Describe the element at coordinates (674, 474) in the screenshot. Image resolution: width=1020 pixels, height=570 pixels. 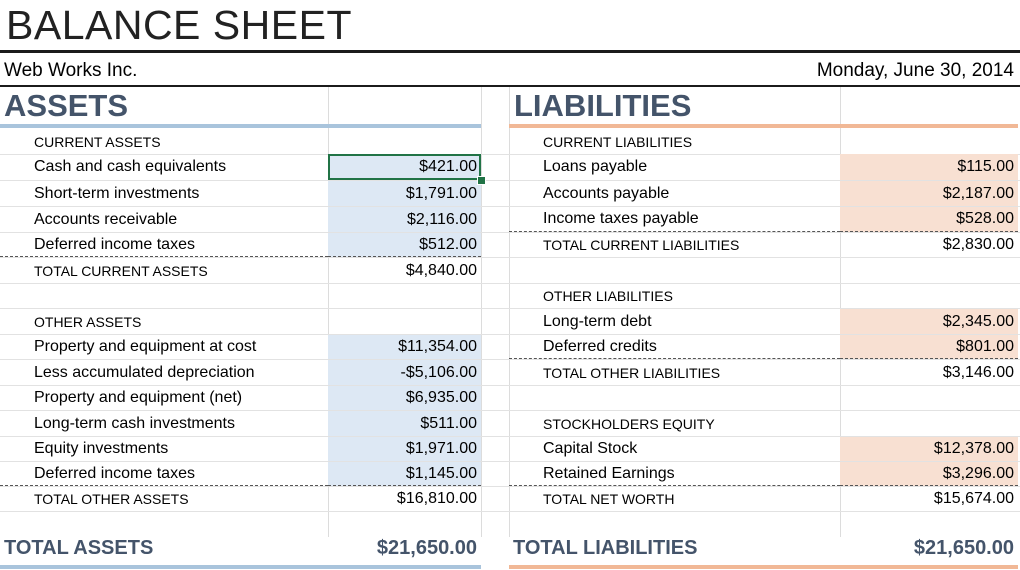
I see `equity-label: Retained Earnings` at that location.